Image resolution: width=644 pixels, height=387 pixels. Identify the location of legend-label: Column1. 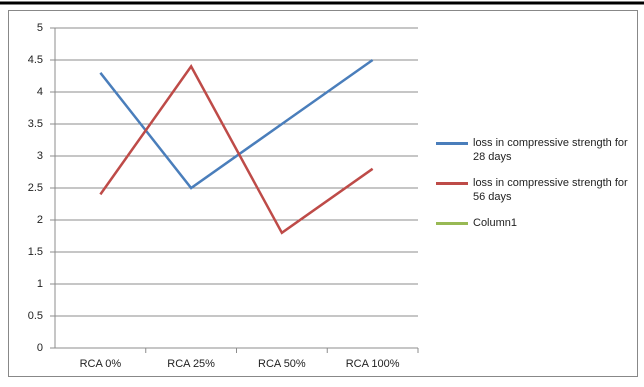
(495, 223).